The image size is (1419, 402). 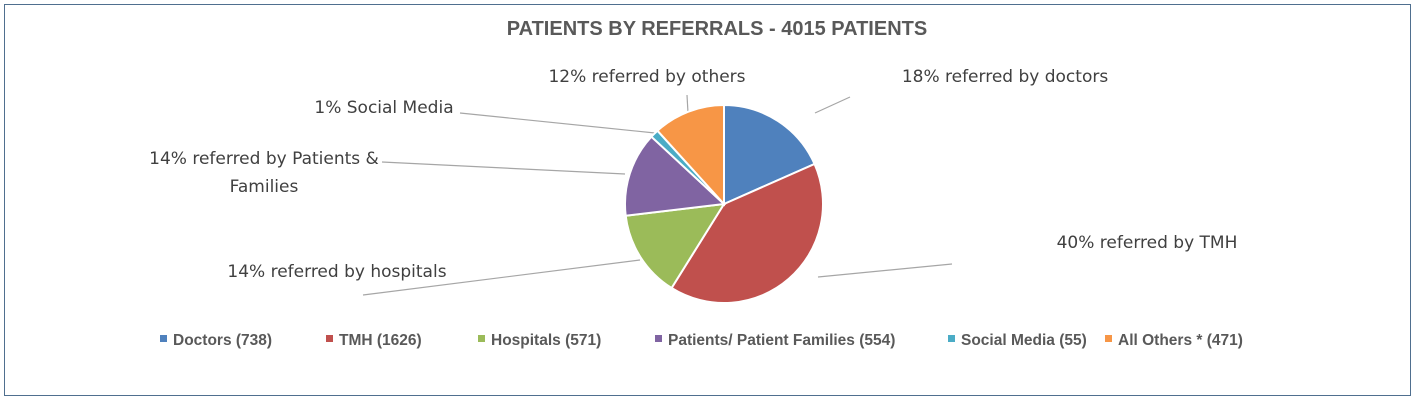 I want to click on data-label-line: 18% referred by doctors, so click(x=1005, y=77).